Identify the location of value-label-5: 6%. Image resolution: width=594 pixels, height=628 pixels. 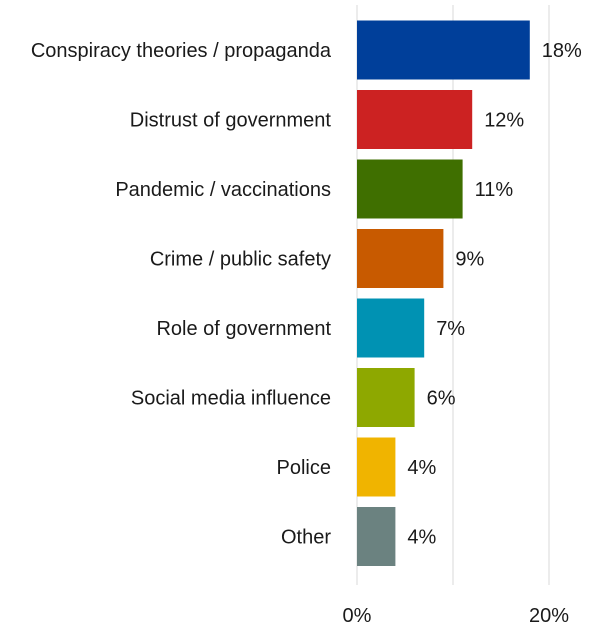
(441, 399).